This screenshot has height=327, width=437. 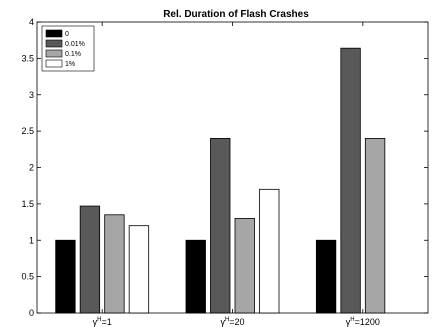 I want to click on y-tick-label: 4, so click(x=31, y=22).